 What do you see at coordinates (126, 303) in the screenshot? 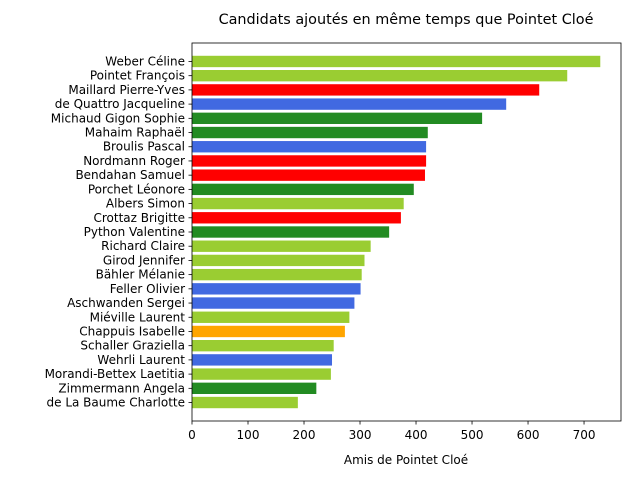
I see `y-tick-label: Aschwanden Sergei` at bounding box center [126, 303].